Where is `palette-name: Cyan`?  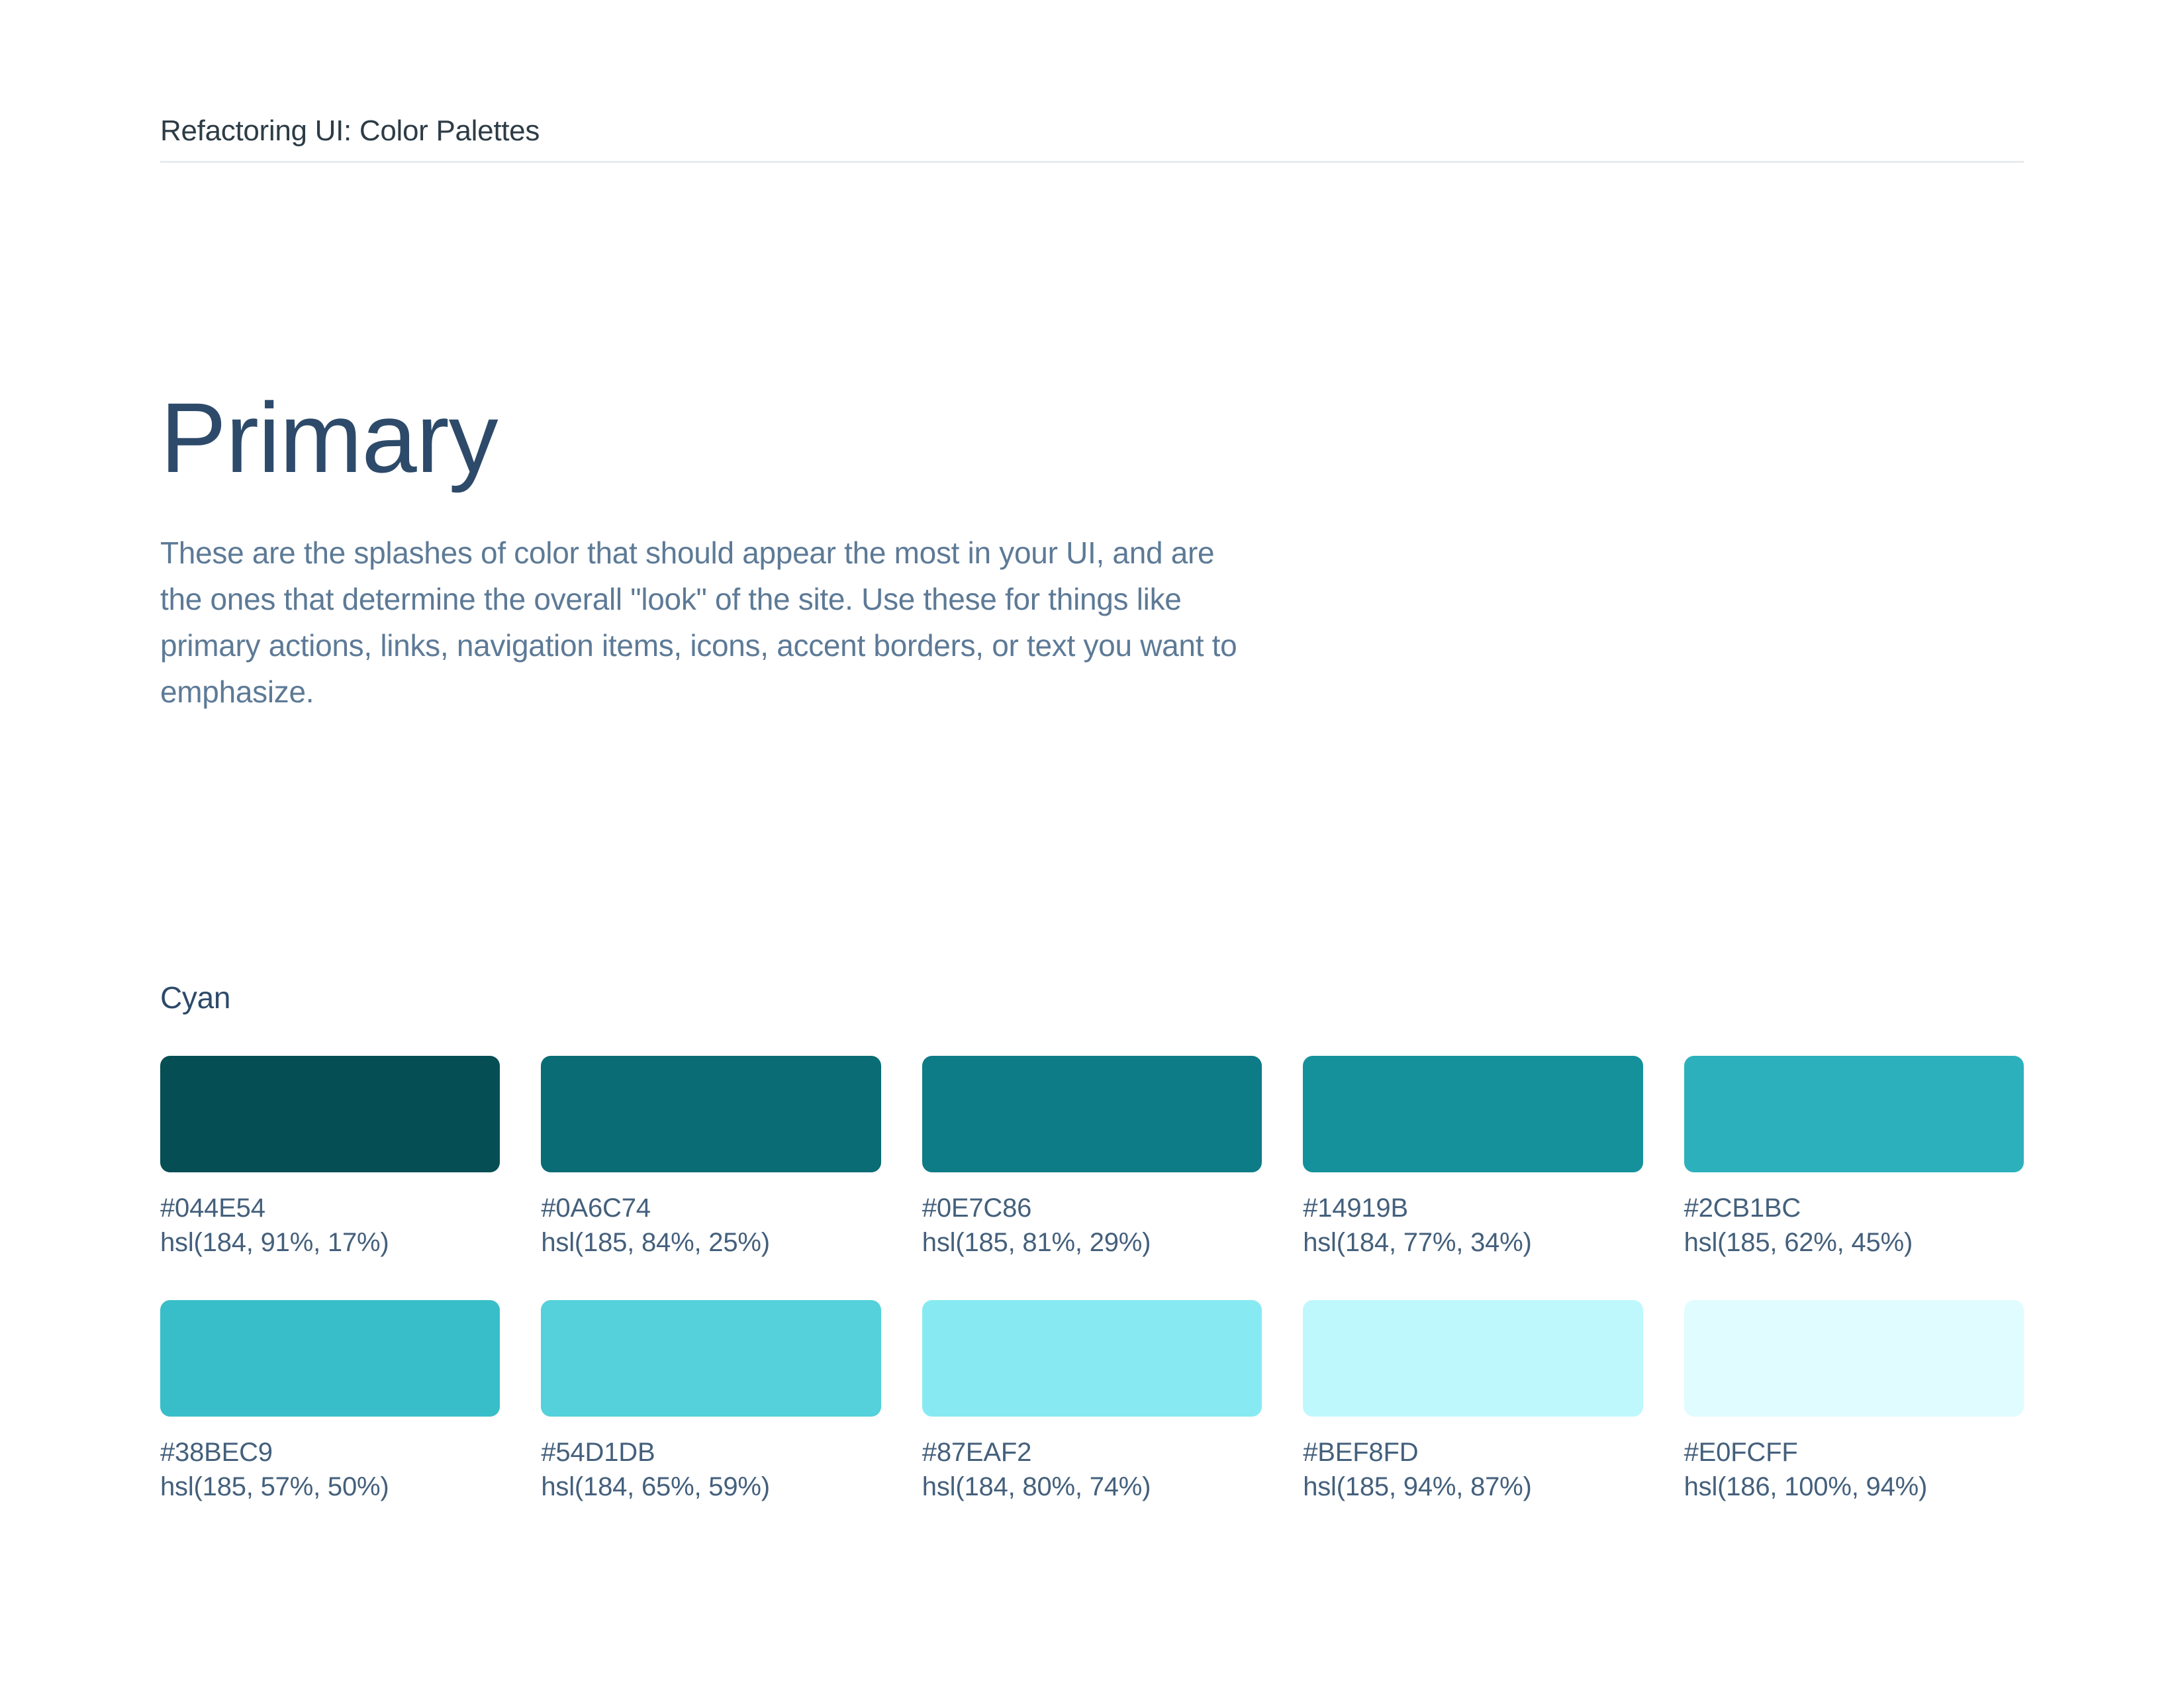
palette-name: Cyan is located at coordinates (195, 997).